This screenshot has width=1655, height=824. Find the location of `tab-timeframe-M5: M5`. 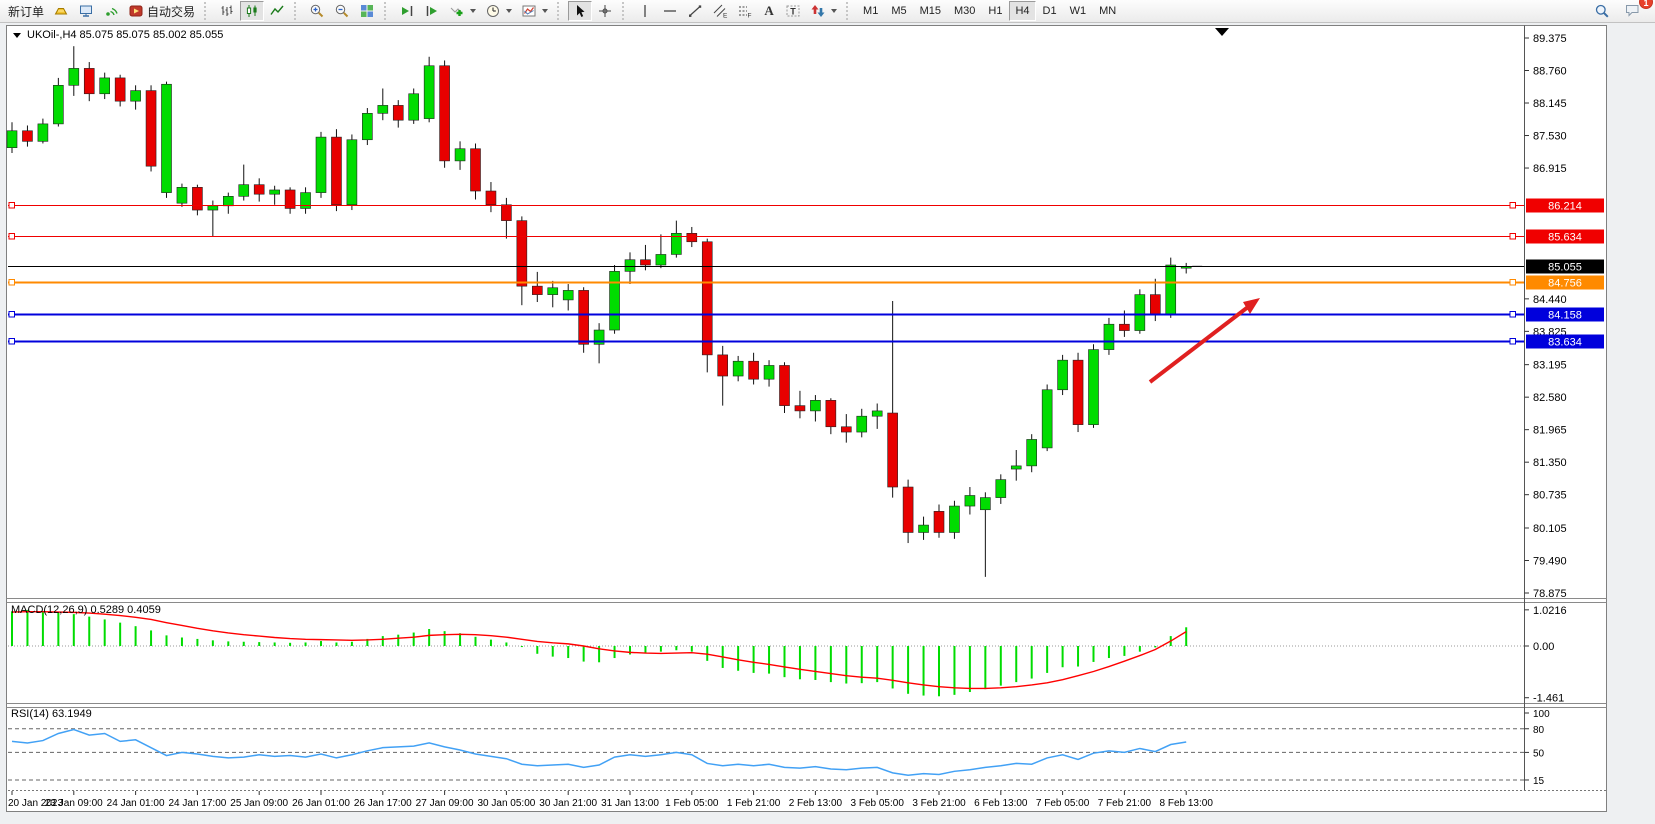

tab-timeframe-M5: M5 is located at coordinates (898, 11).